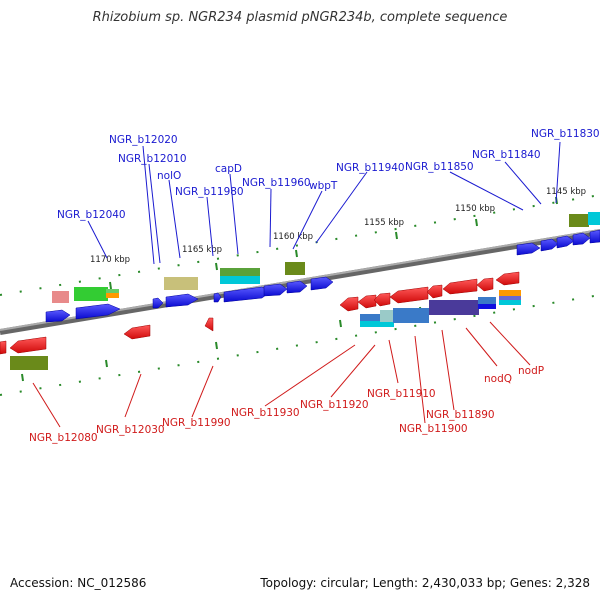 The image size is (600, 600). What do you see at coordinates (565, 134) in the screenshot?
I see `gene-label: NGR_b11830` at bounding box center [565, 134].